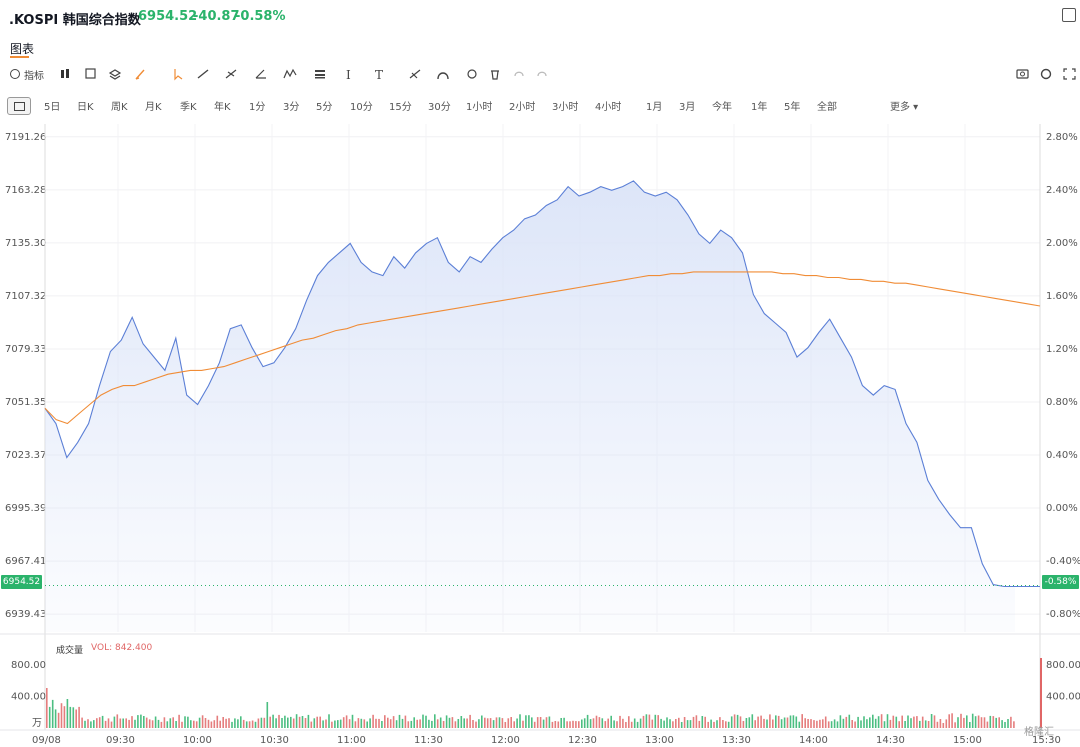  What do you see at coordinates (231, 74) in the screenshot?
I see `fib-tool-icon` at bounding box center [231, 74].